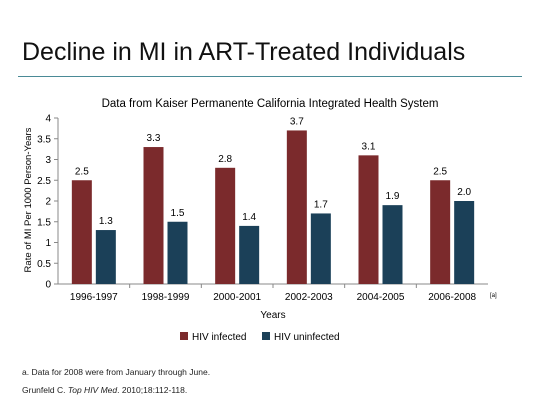 Image resolution: width=540 pixels, height=405 pixels. I want to click on y-tick-label: 1, so click(48, 243).